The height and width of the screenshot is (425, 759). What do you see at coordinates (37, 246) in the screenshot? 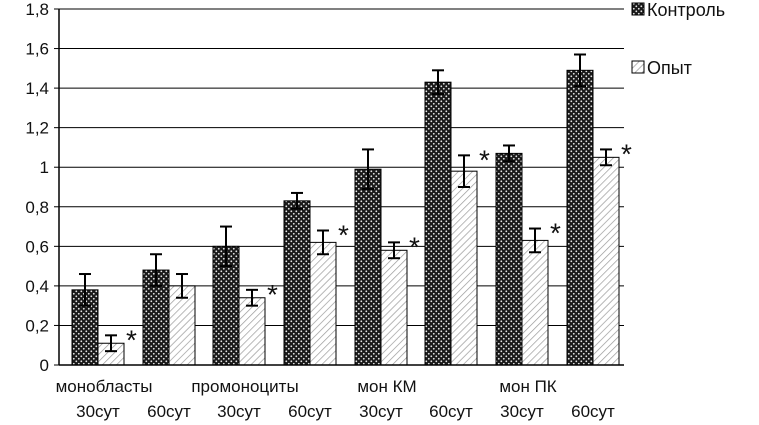
I see `y-tick-label: 0,6` at bounding box center [37, 246].